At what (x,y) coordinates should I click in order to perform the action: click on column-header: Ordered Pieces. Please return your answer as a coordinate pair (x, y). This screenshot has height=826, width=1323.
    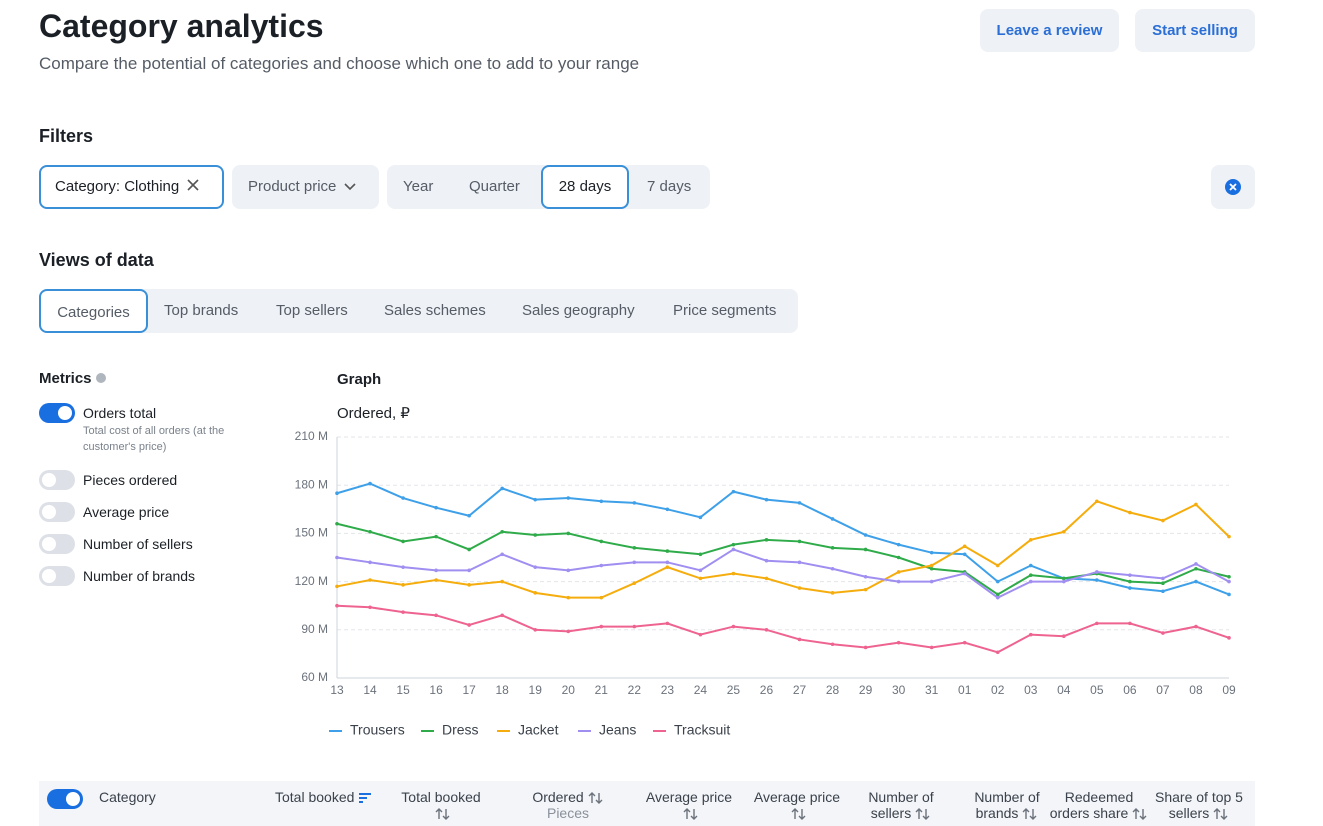
    Looking at the image, I should click on (568, 805).